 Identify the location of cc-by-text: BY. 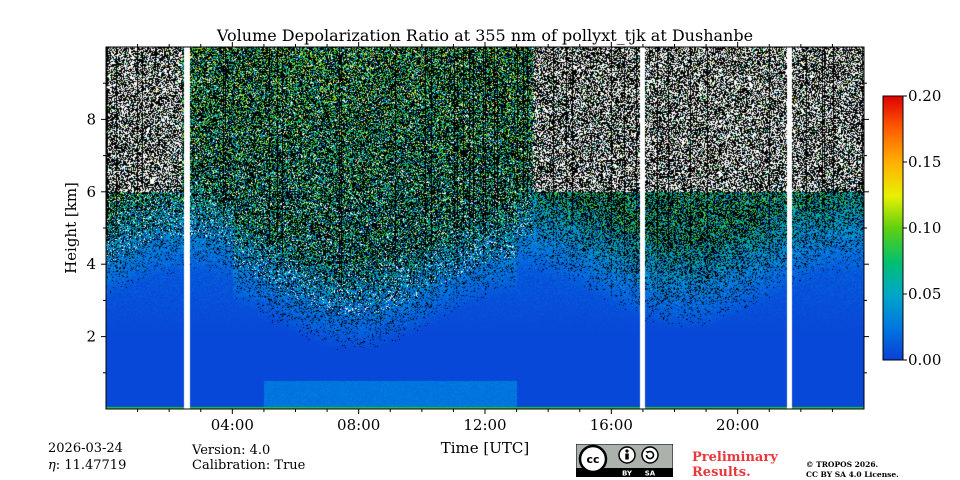
(627, 474).